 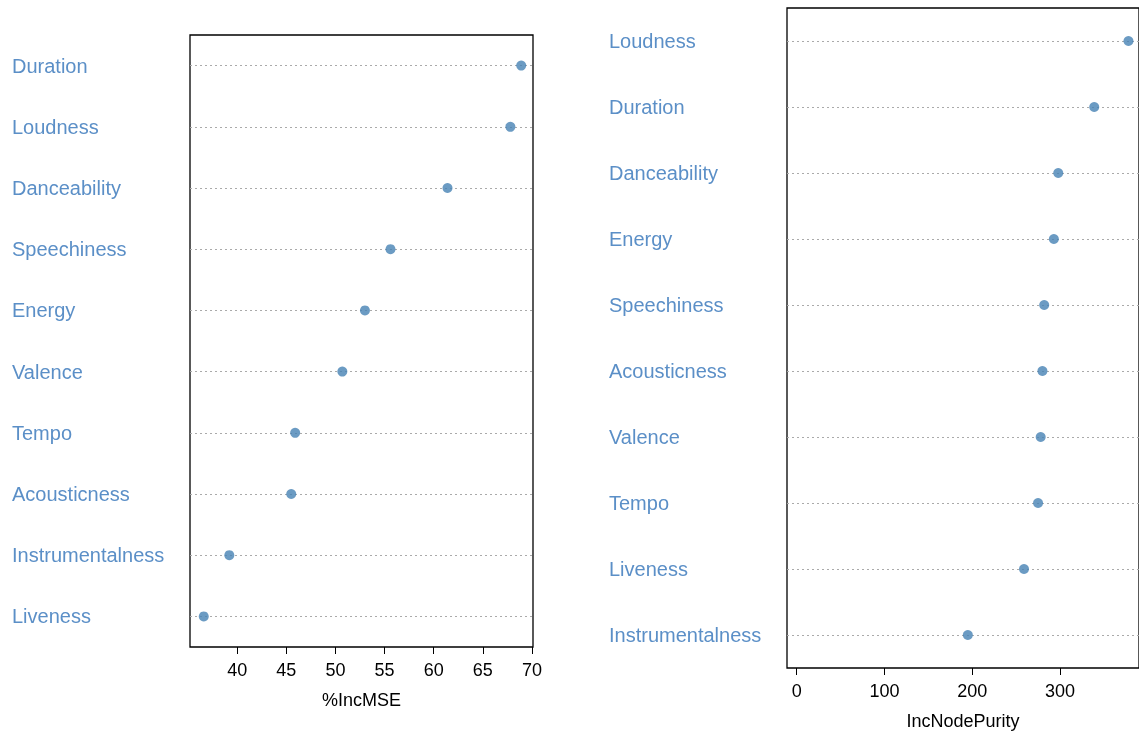 What do you see at coordinates (482, 670) in the screenshot?
I see `x-tick-label: 65` at bounding box center [482, 670].